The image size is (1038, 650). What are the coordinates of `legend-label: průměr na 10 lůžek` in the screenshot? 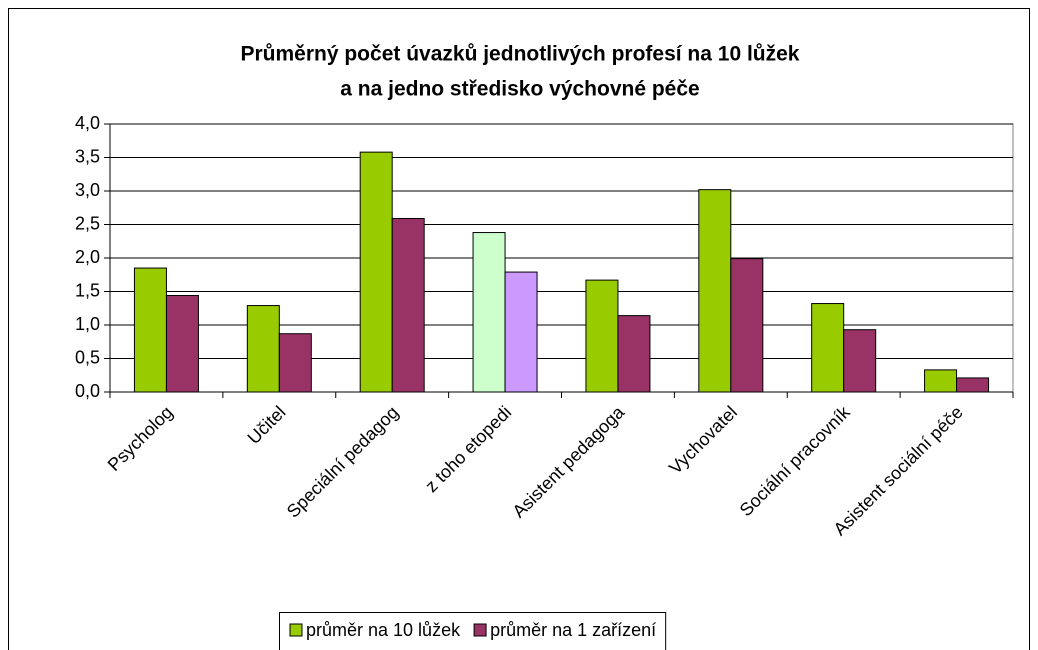 It's located at (383, 630).